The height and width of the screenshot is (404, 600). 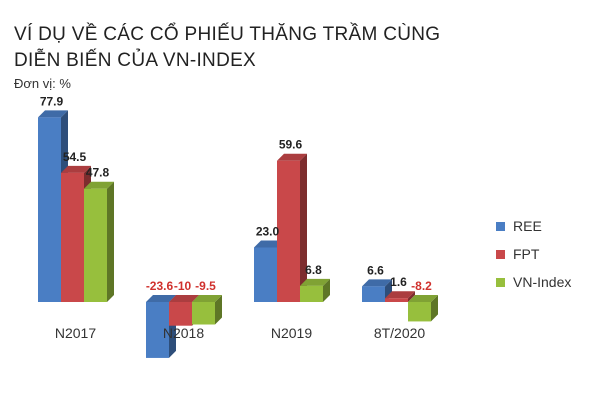 I want to click on bar-vn-index-n2019, so click(x=311, y=293).